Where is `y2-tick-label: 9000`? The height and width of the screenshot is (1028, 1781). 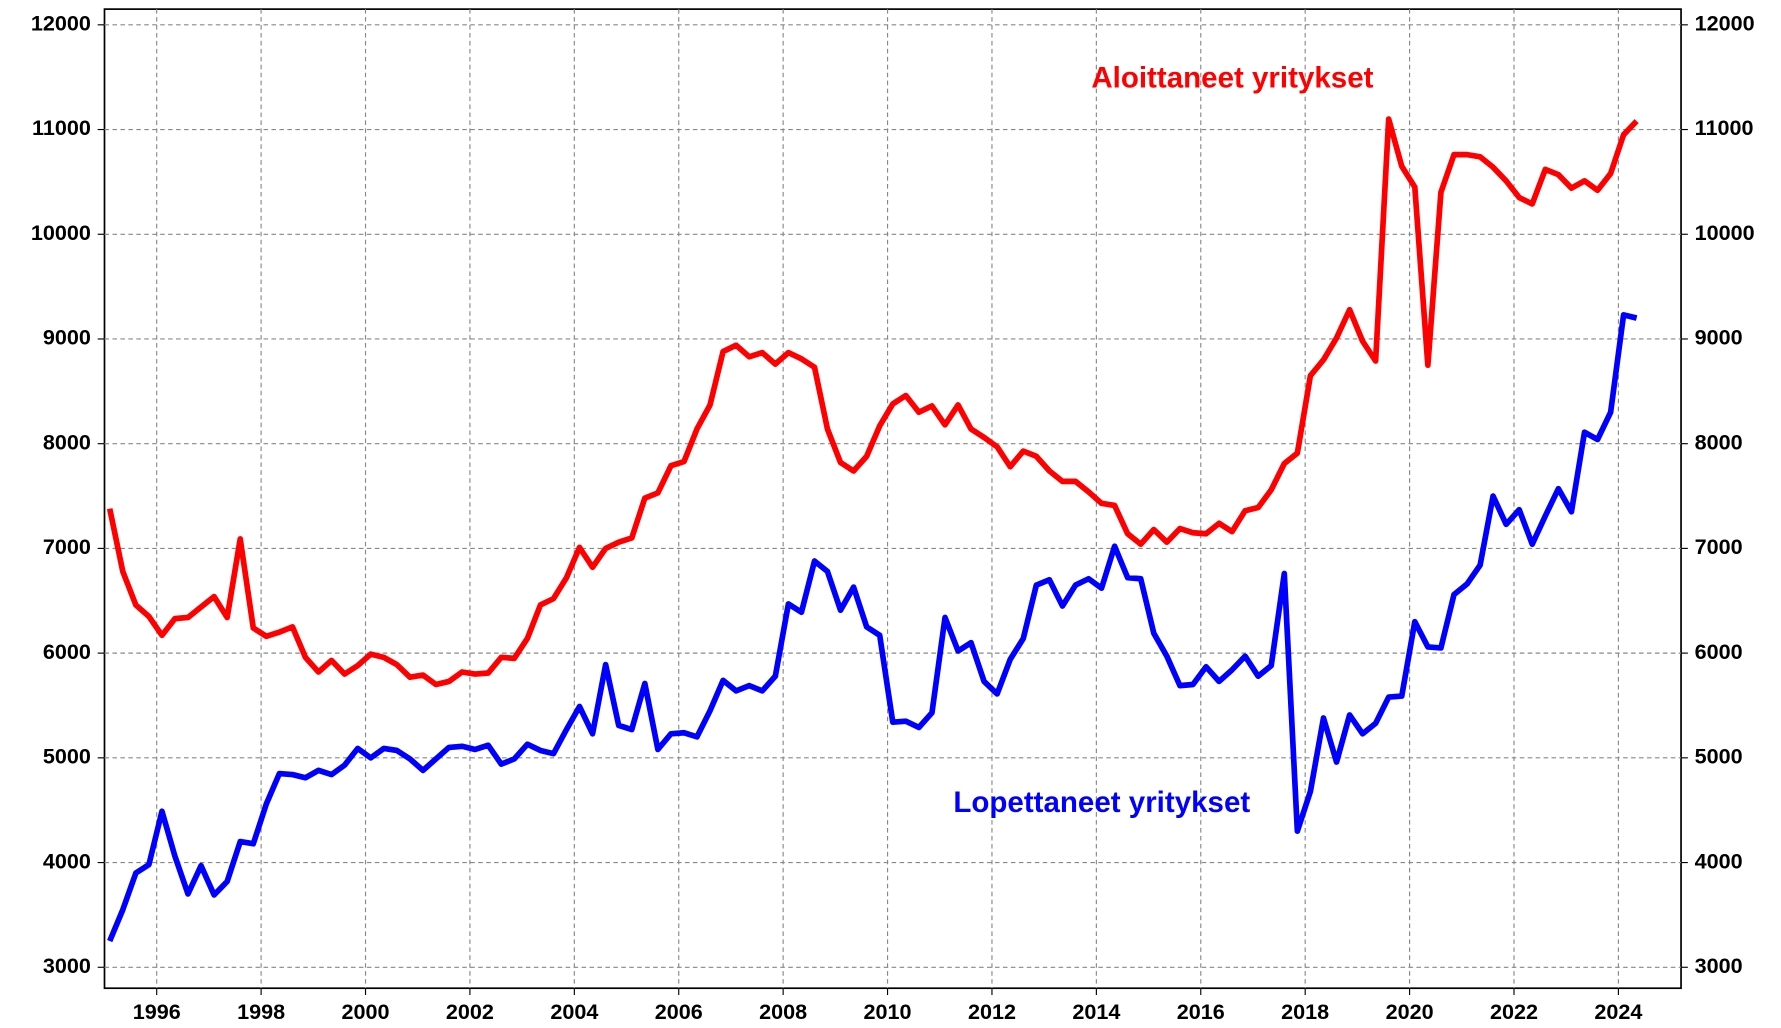 y2-tick-label: 9000 is located at coordinates (1719, 337).